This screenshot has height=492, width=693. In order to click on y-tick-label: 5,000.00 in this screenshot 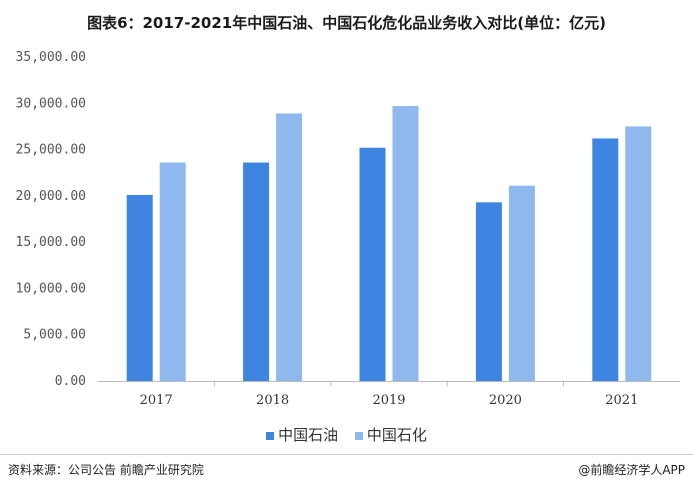, I will do `click(54, 335)`.